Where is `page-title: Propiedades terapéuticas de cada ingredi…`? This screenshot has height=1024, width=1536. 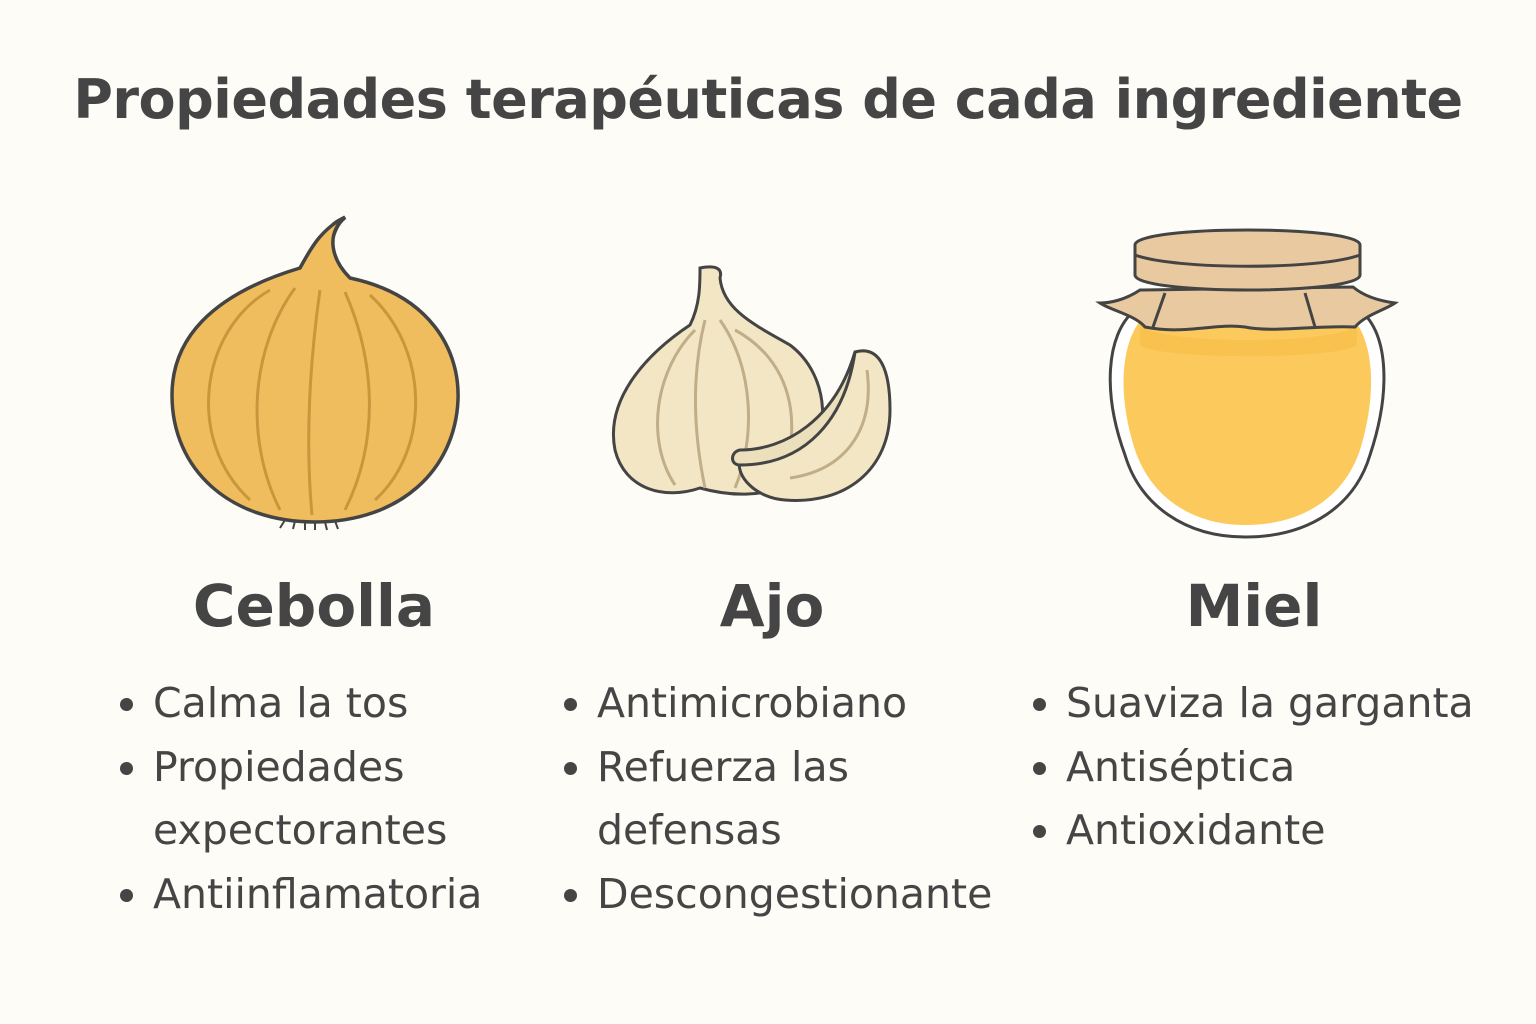
page-title: Propiedades terapéuticas de cada ingredi… is located at coordinates (768, 99).